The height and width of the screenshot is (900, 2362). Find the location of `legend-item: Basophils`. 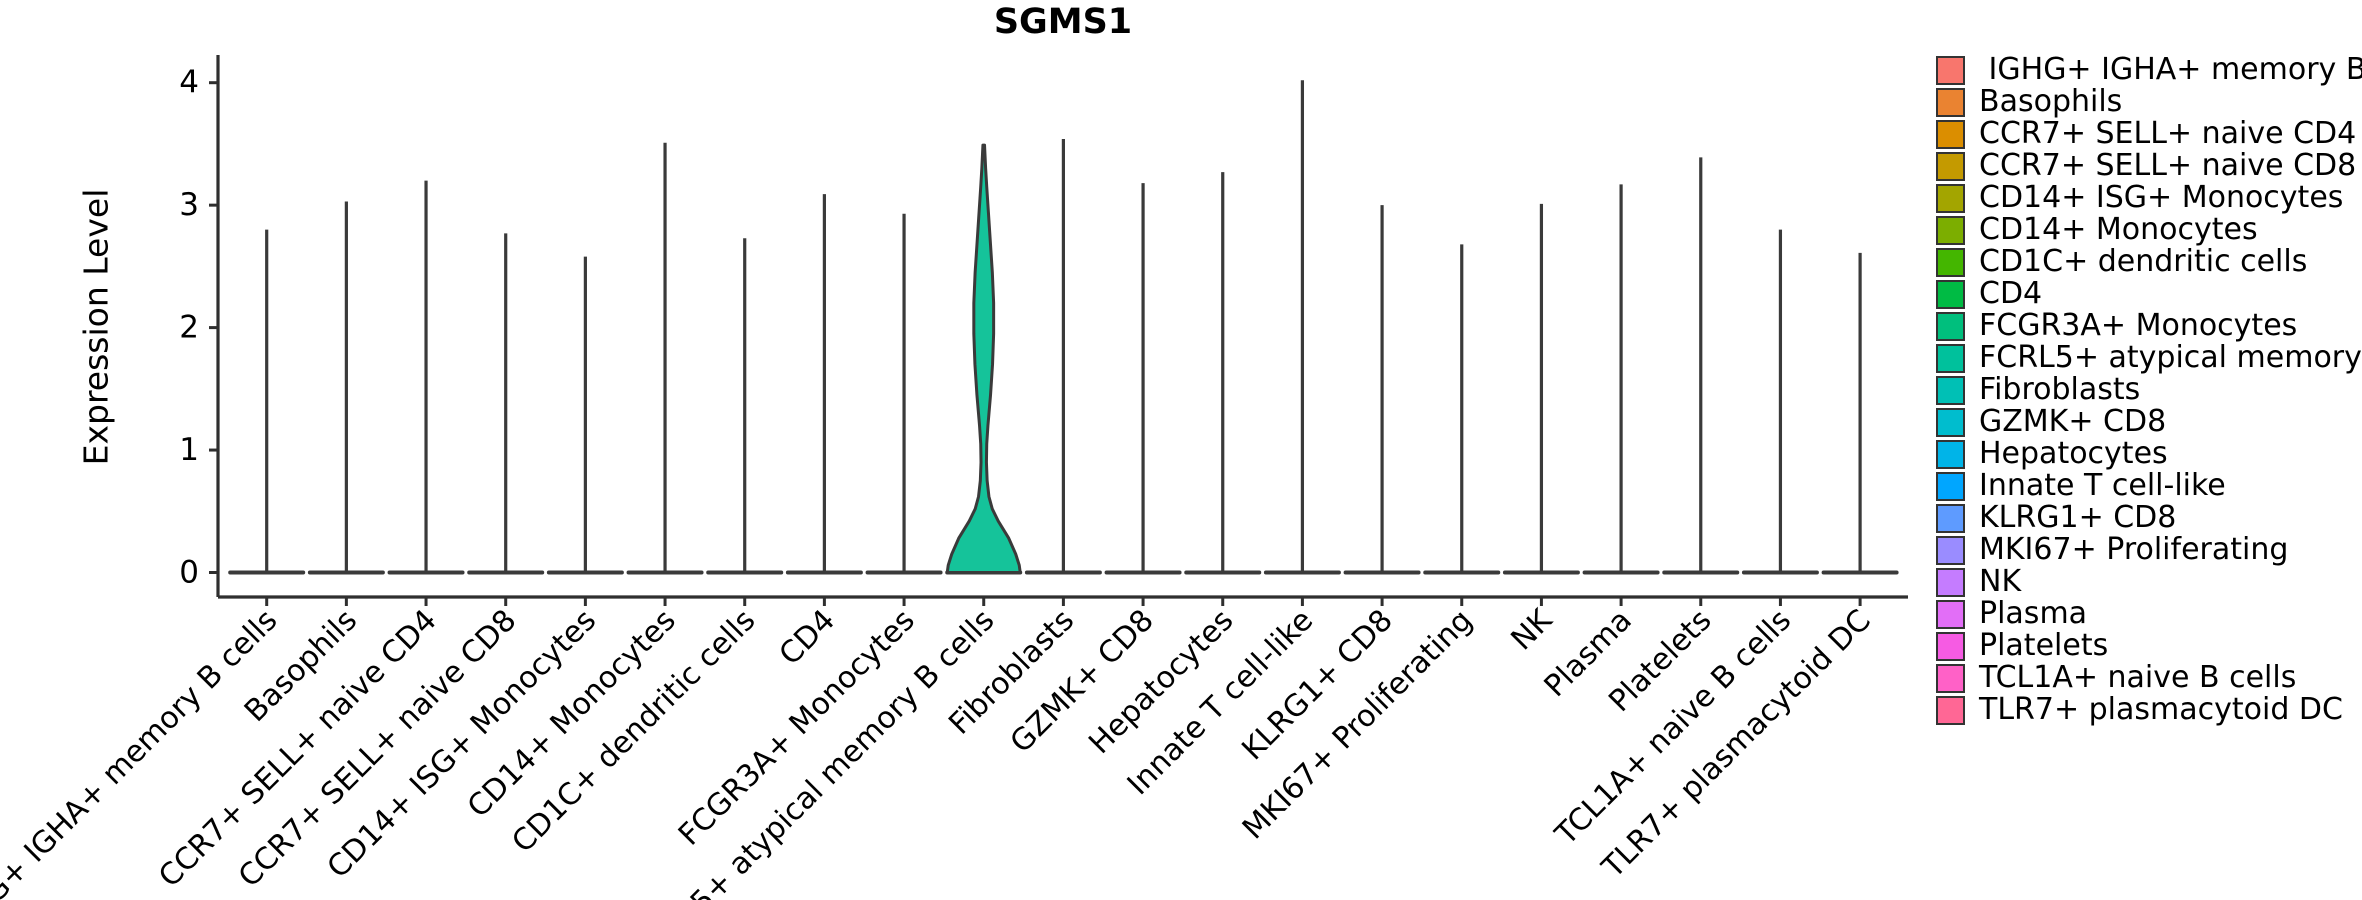

legend-item: Basophils is located at coordinates (2146, 102).